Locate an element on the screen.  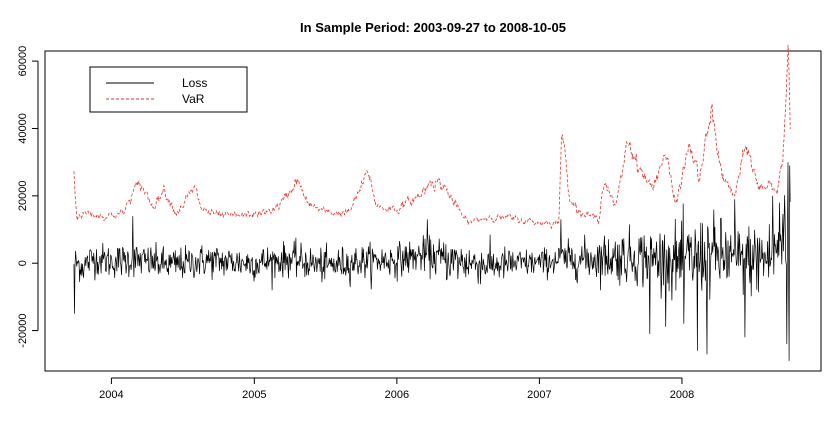
y-tick-group: -20000 0 20000 40000 60000 is located at coordinates (27, 197).